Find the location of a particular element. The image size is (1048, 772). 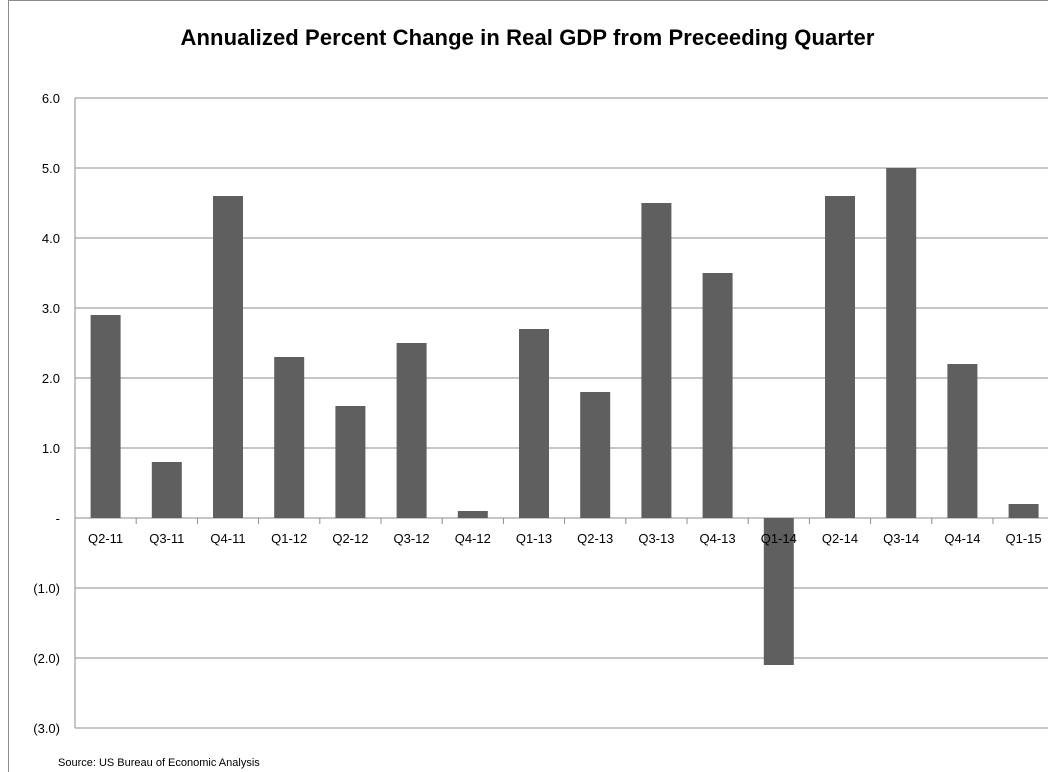

y-tick-label: 4.0 is located at coordinates (51, 238).